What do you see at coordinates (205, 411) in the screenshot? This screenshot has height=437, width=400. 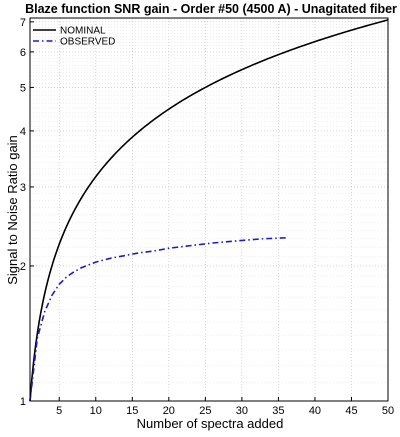 I see `x-tick-label: 25` at bounding box center [205, 411].